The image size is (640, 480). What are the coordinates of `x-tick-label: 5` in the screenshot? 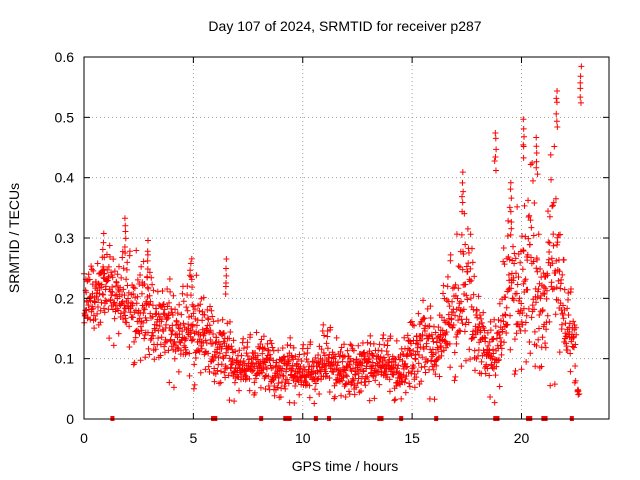 It's located at (193, 438).